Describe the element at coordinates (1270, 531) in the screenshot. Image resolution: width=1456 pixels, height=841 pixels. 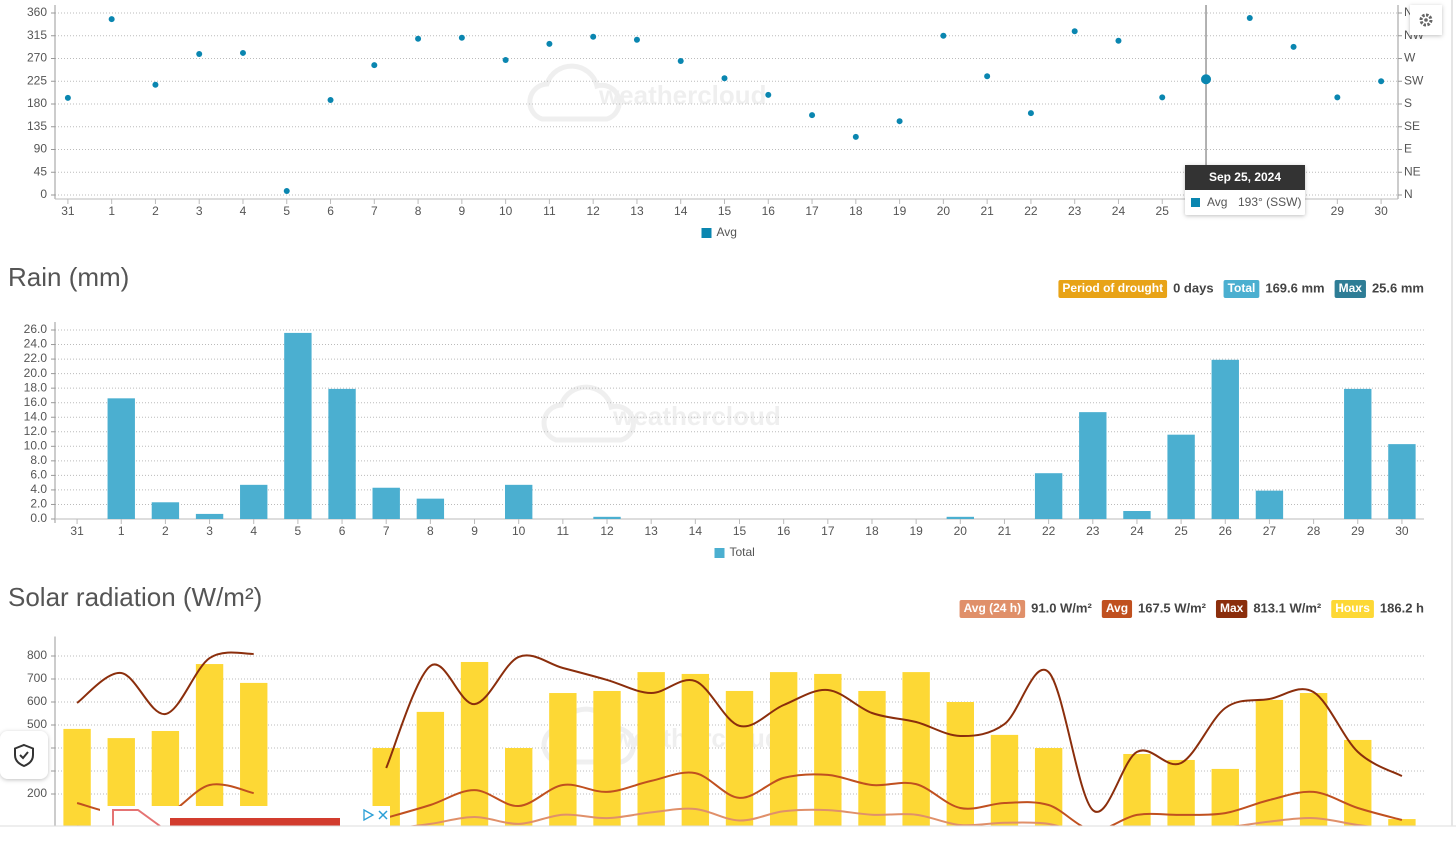
I see `x-tick-label: 27` at that location.